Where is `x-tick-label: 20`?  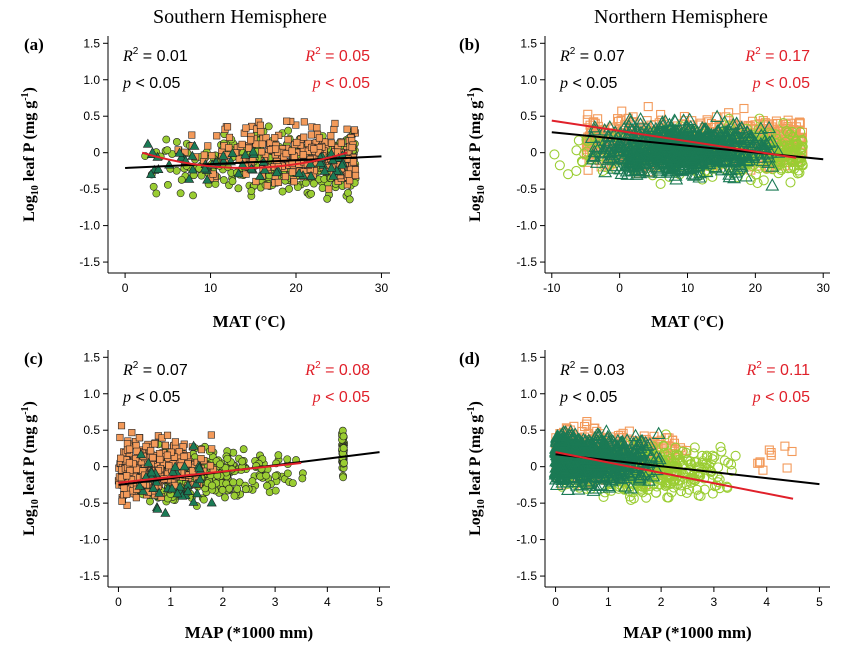
x-tick-label: 20 is located at coordinates (296, 288).